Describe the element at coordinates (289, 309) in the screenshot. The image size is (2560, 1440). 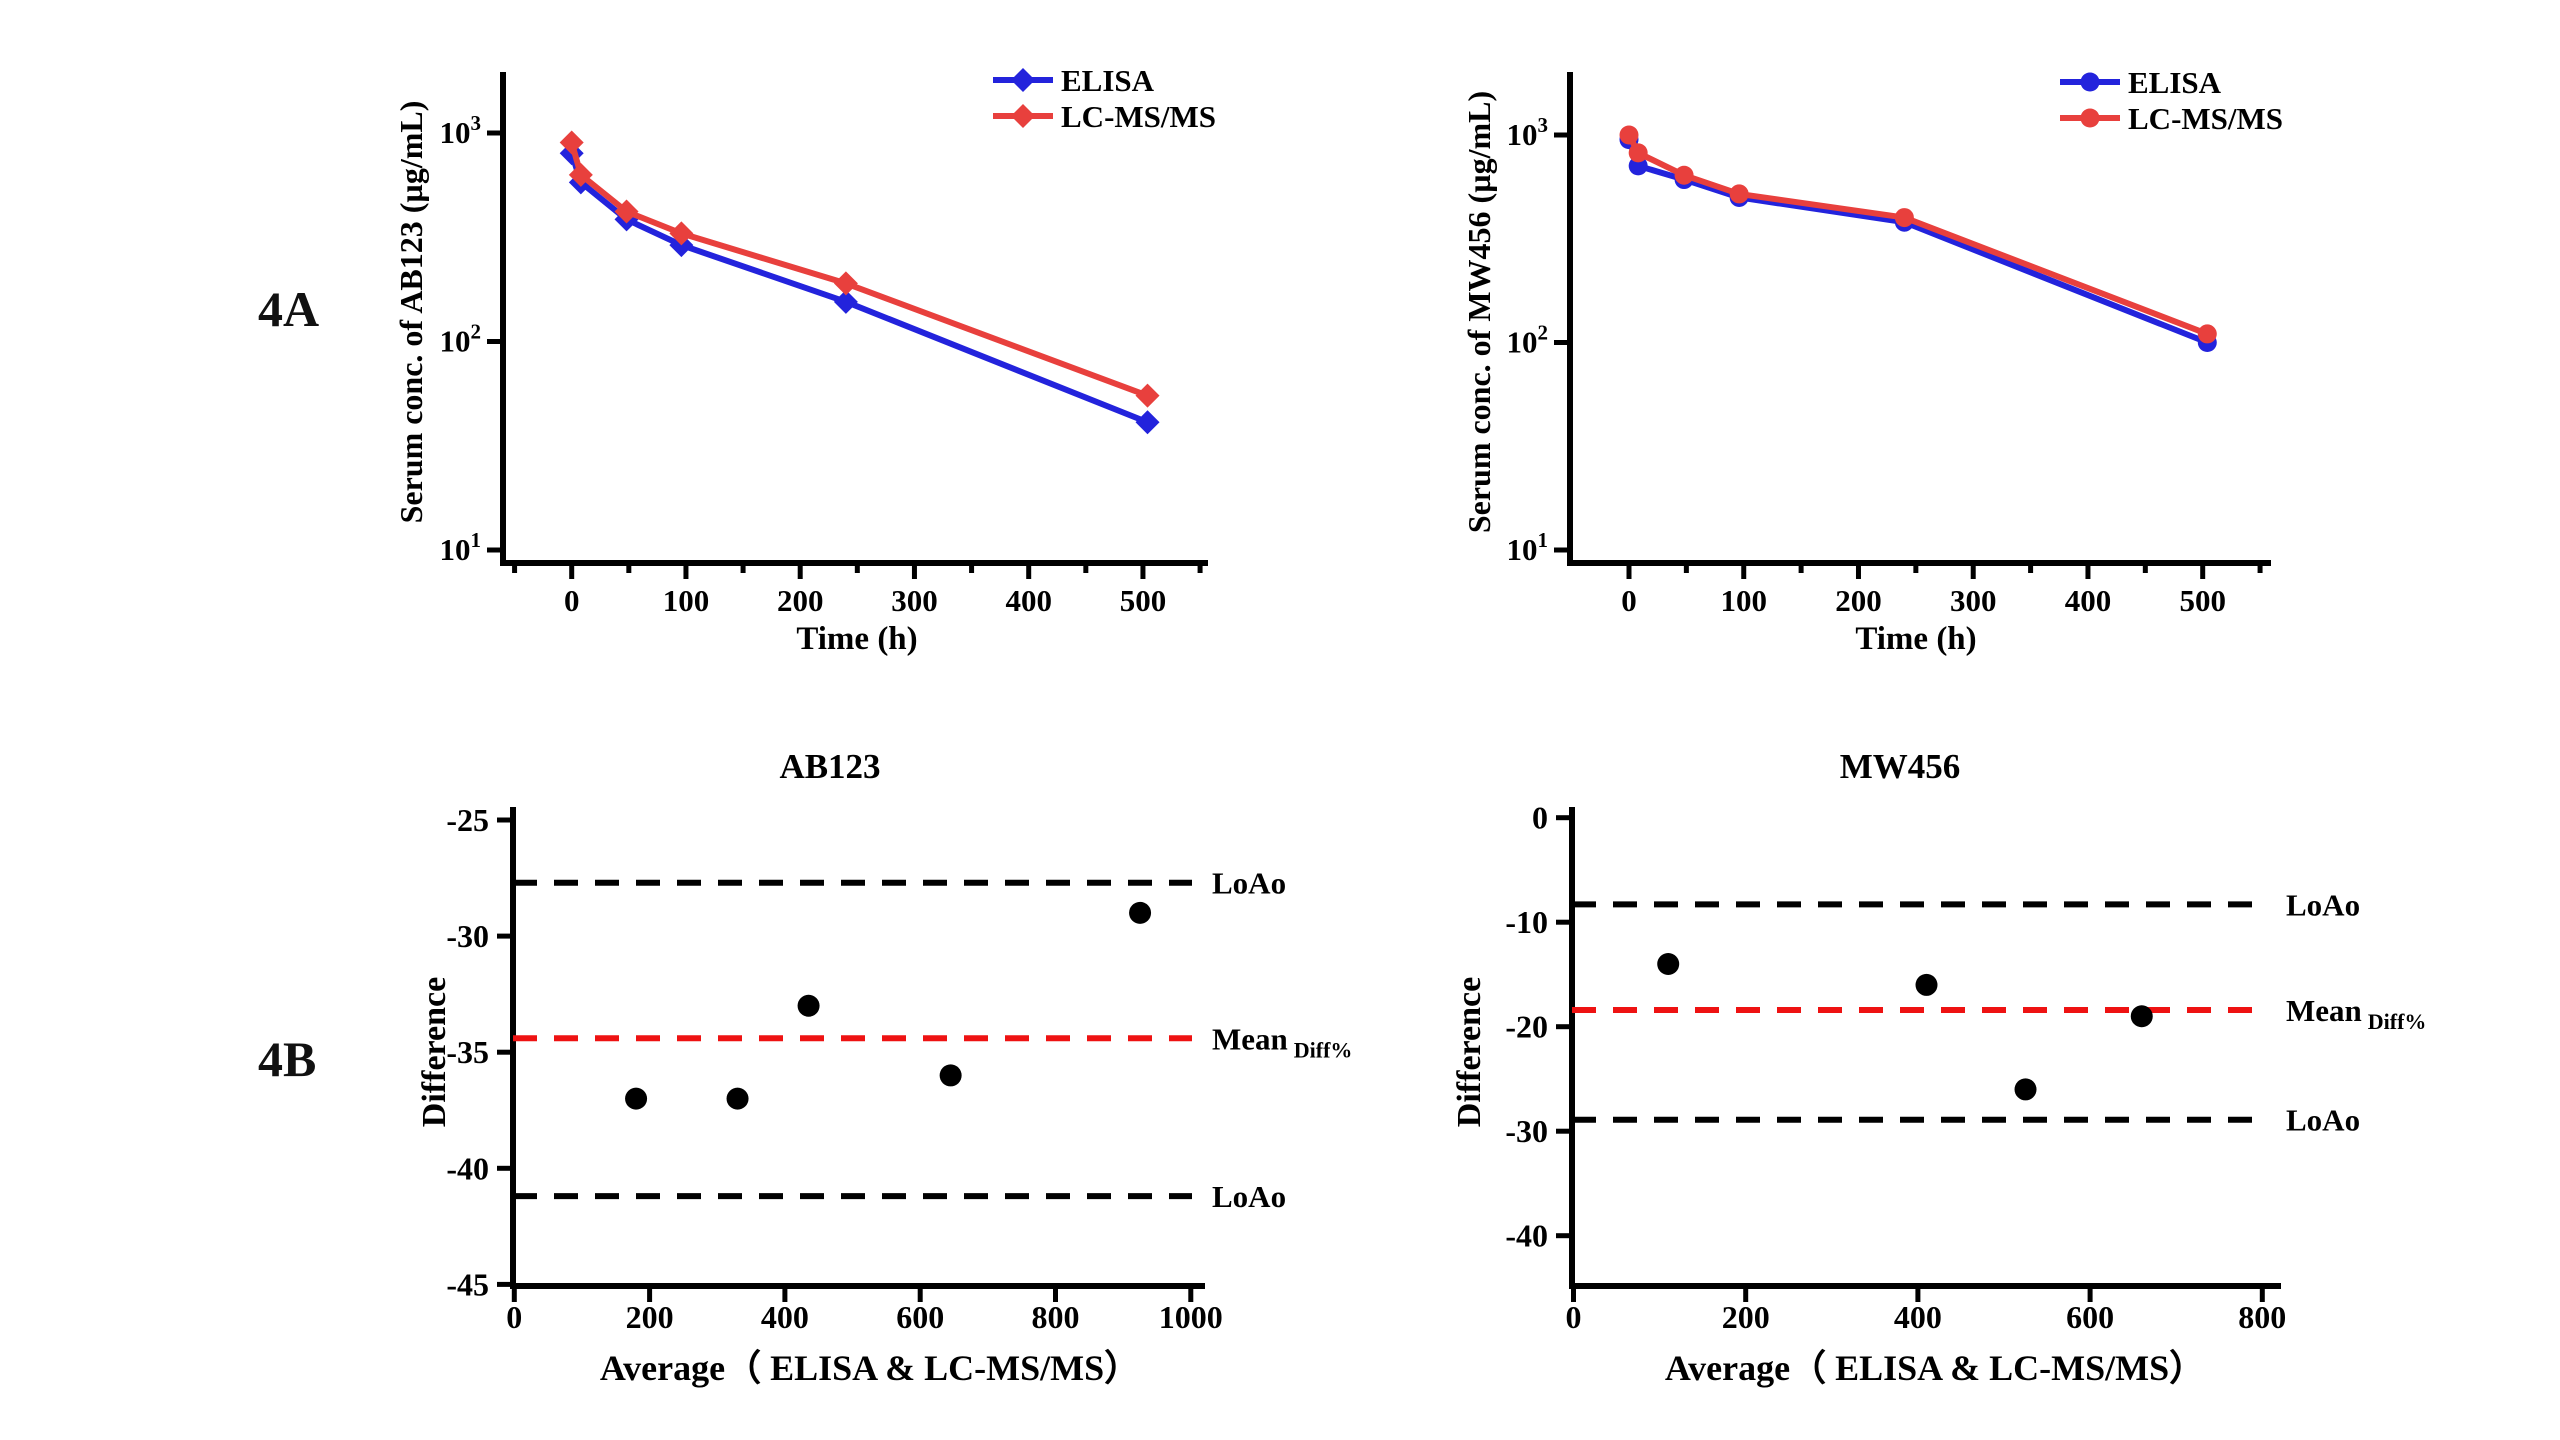
I see `panel-label-4a: 4A` at that location.